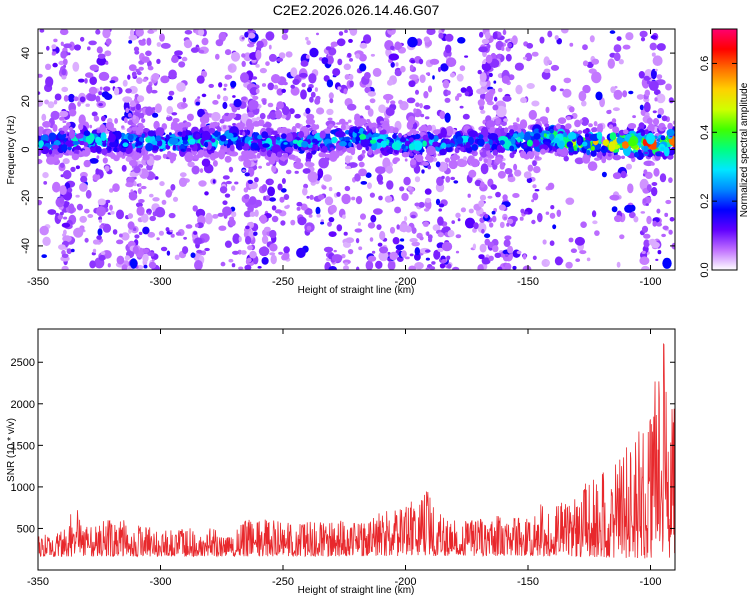 The width and height of the screenshot is (750, 600). What do you see at coordinates (283, 582) in the screenshot?
I see `snr-x-tick-label: -250` at bounding box center [283, 582].